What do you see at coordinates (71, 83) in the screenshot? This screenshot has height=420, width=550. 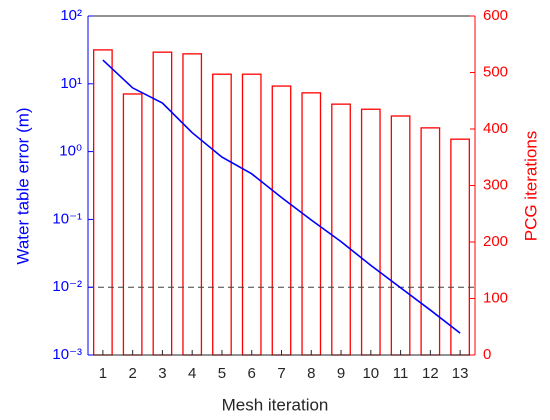 I see `y-tick-label: 10¹` at bounding box center [71, 83].